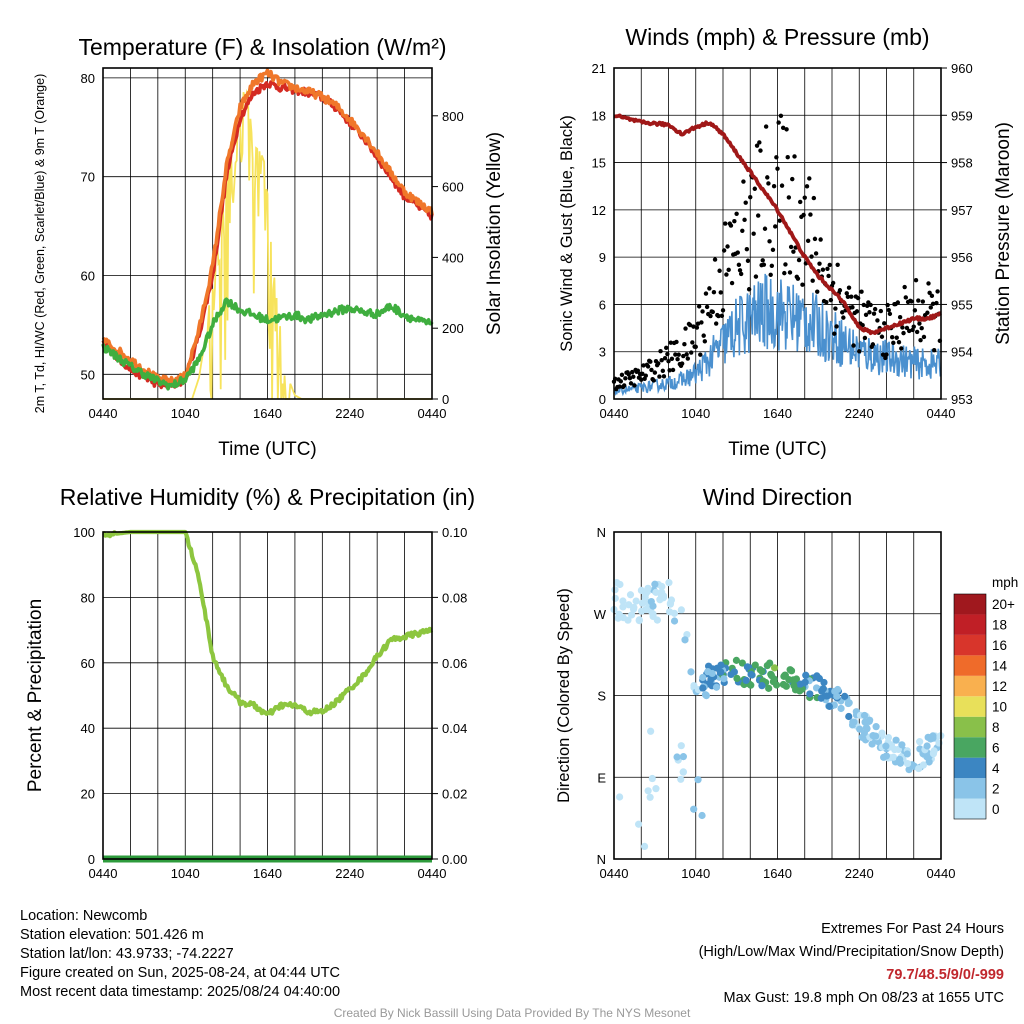  What do you see at coordinates (601, 532) in the screenshot?
I see `y-tick-label: N` at bounding box center [601, 532].